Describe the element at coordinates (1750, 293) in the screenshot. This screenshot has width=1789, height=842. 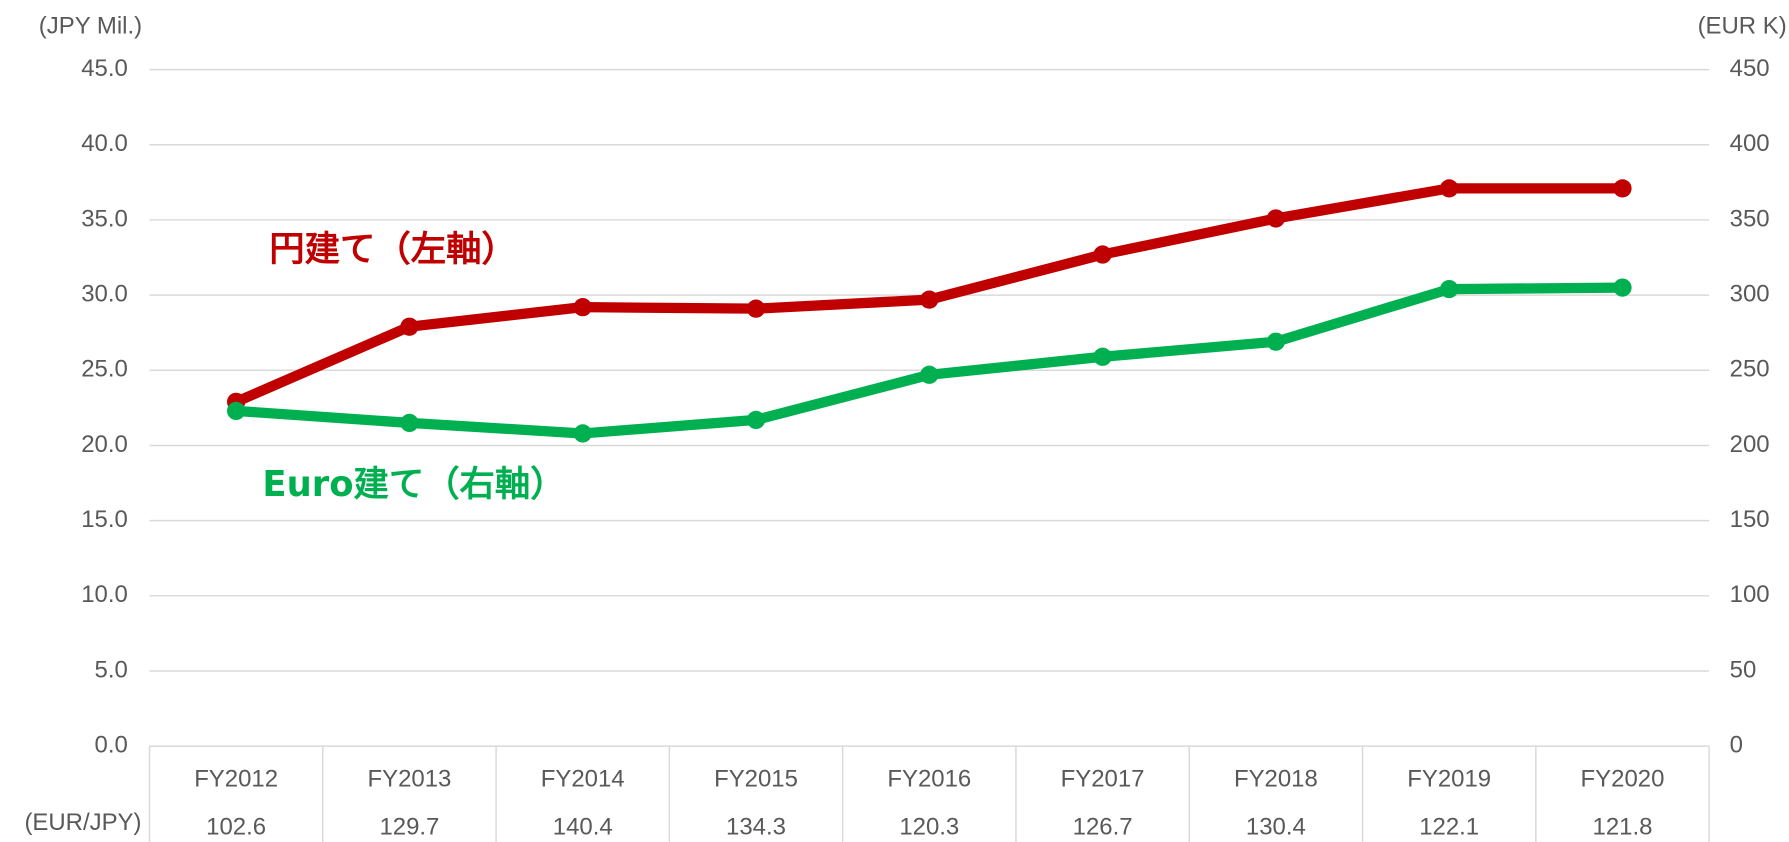
I see `y2-tick-label: 300` at that location.